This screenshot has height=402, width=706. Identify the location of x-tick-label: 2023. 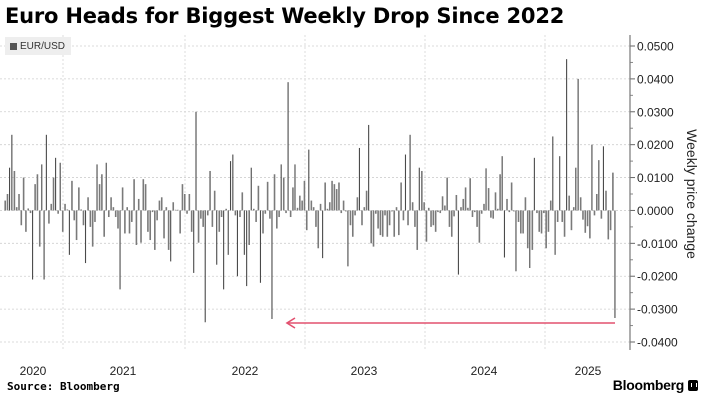
(364, 371).